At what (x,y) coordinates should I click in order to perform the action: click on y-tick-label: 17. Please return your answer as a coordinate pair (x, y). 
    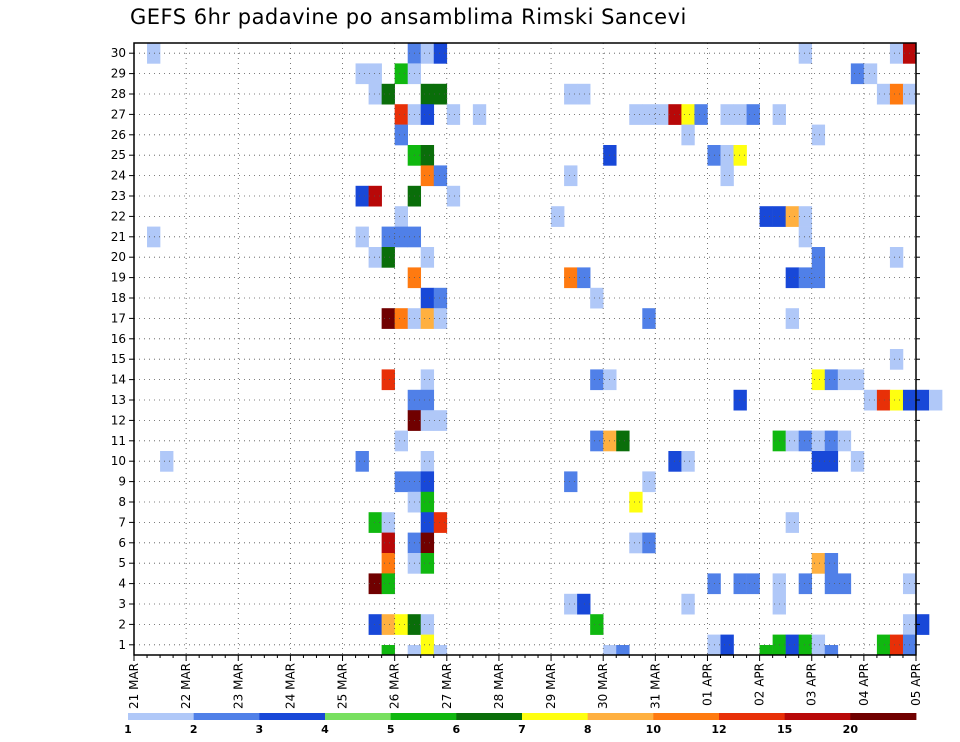
    Looking at the image, I should click on (118, 318).